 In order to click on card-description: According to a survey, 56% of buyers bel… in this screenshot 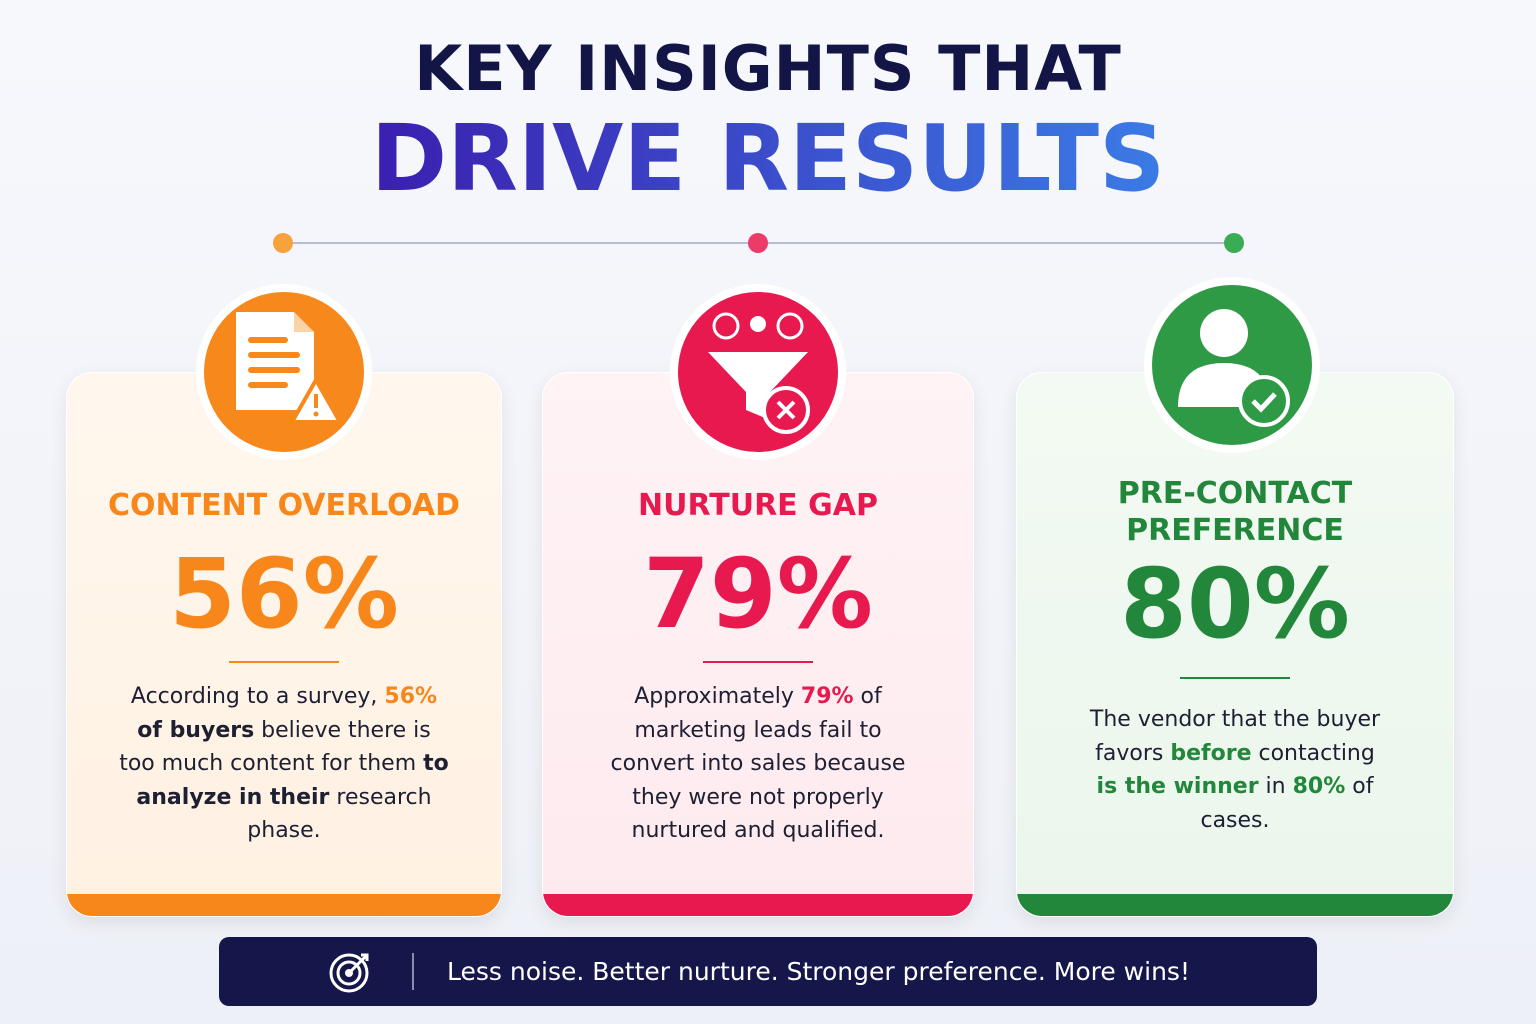, I will do `click(284, 764)`.